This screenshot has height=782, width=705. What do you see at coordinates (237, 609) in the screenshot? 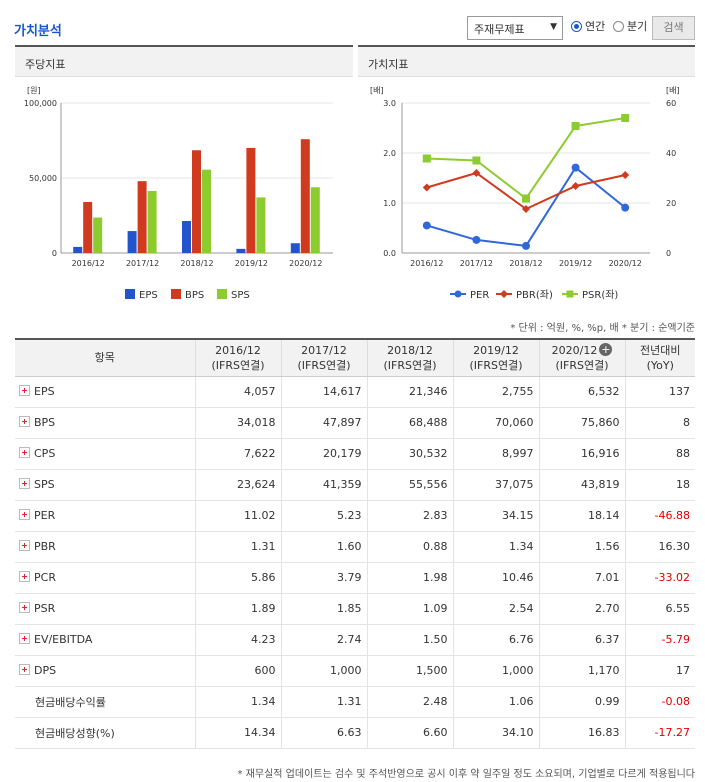
I see `value-cell: 1.89` at bounding box center [237, 609].